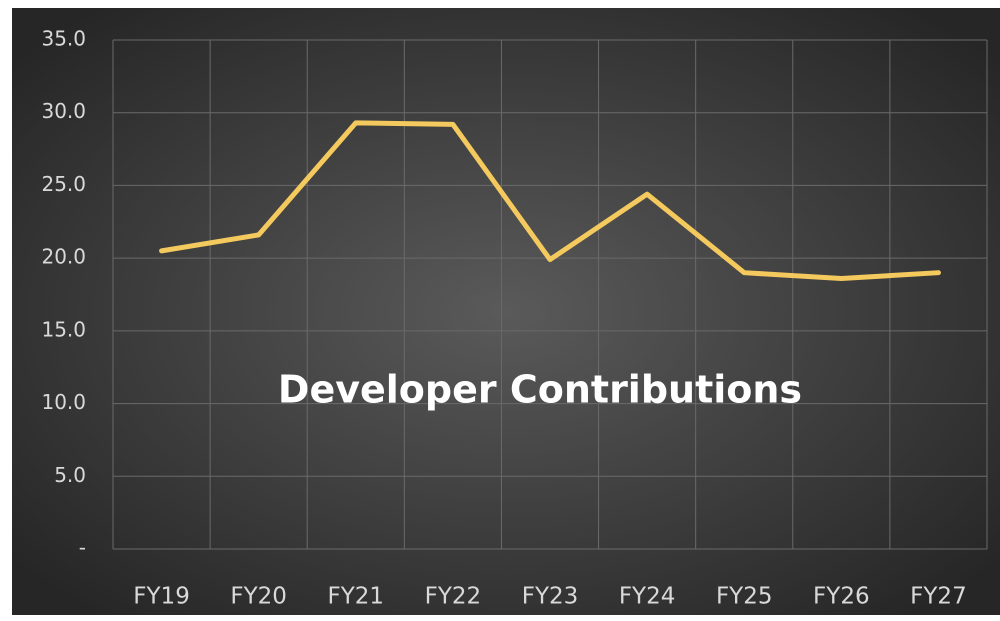 This screenshot has height=621, width=1000. What do you see at coordinates (540, 390) in the screenshot?
I see `chart-title: Developer Contributions` at bounding box center [540, 390].